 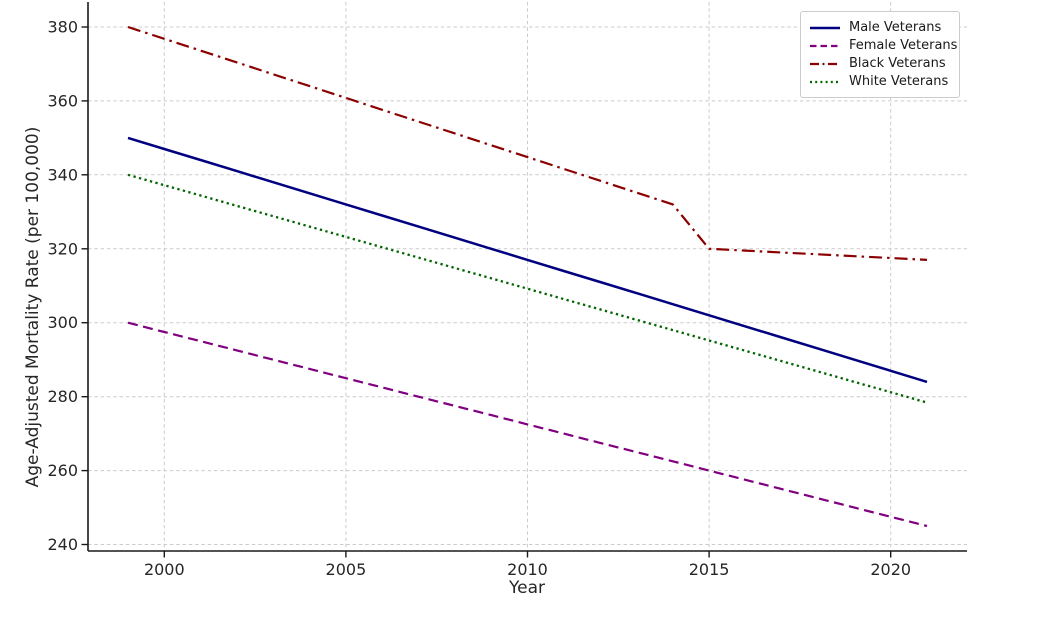 I want to click on white-veterans-line-swatch, so click(x=825, y=81).